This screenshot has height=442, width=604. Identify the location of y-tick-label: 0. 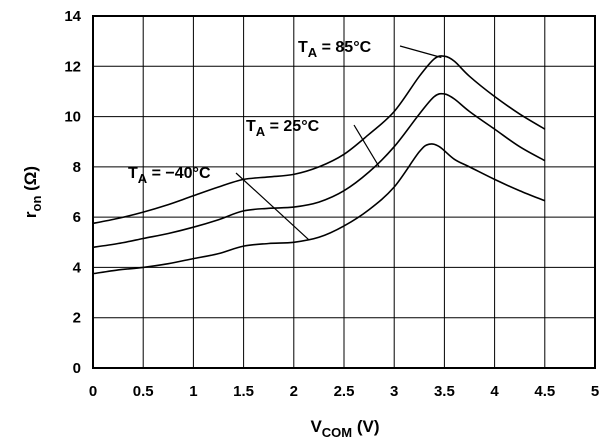
(77, 368).